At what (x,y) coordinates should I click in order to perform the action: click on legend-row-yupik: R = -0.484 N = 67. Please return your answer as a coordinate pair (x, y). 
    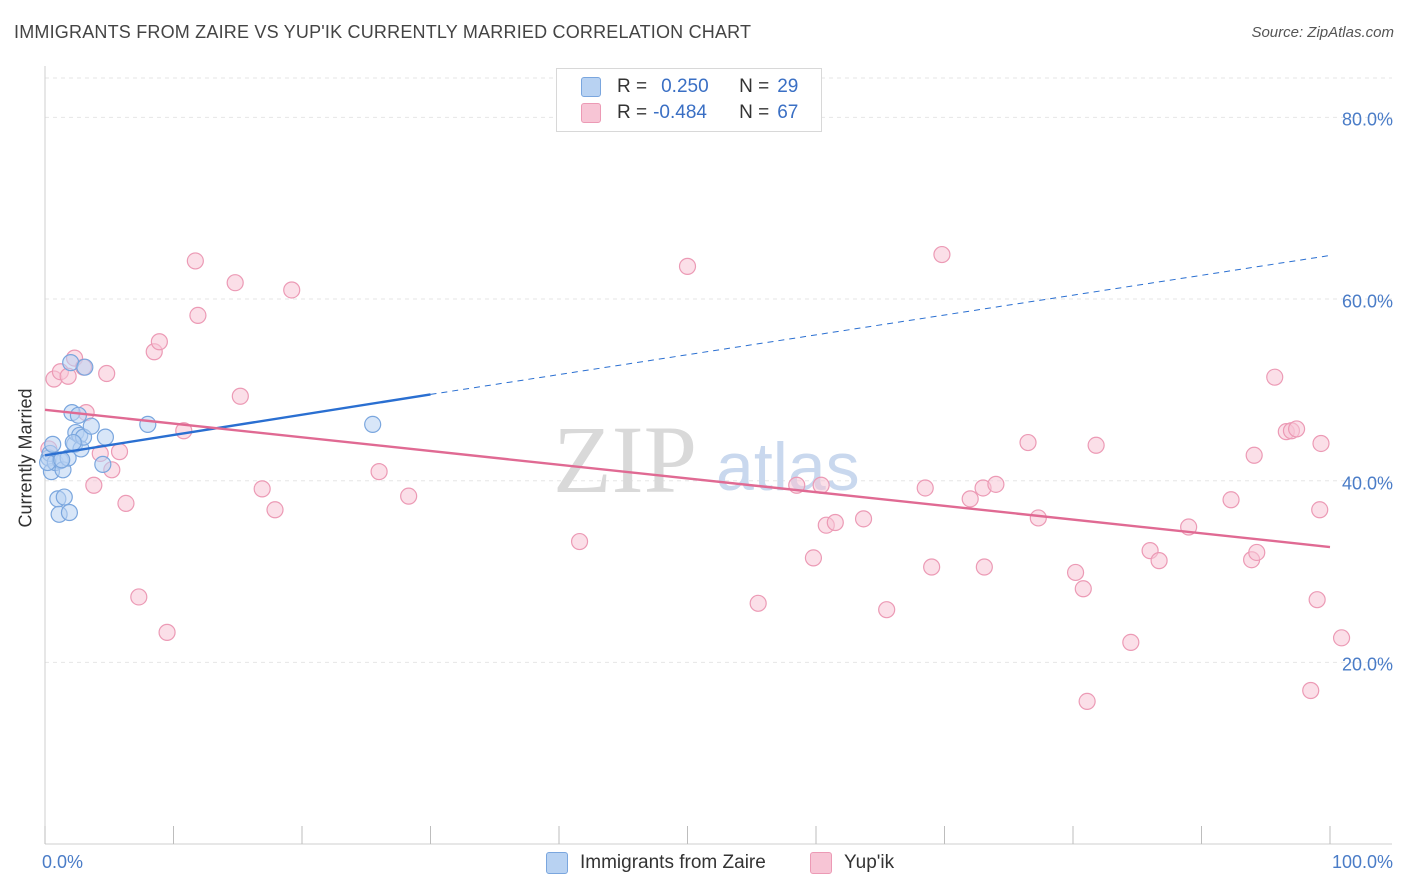
    Looking at the image, I should click on (689, 113).